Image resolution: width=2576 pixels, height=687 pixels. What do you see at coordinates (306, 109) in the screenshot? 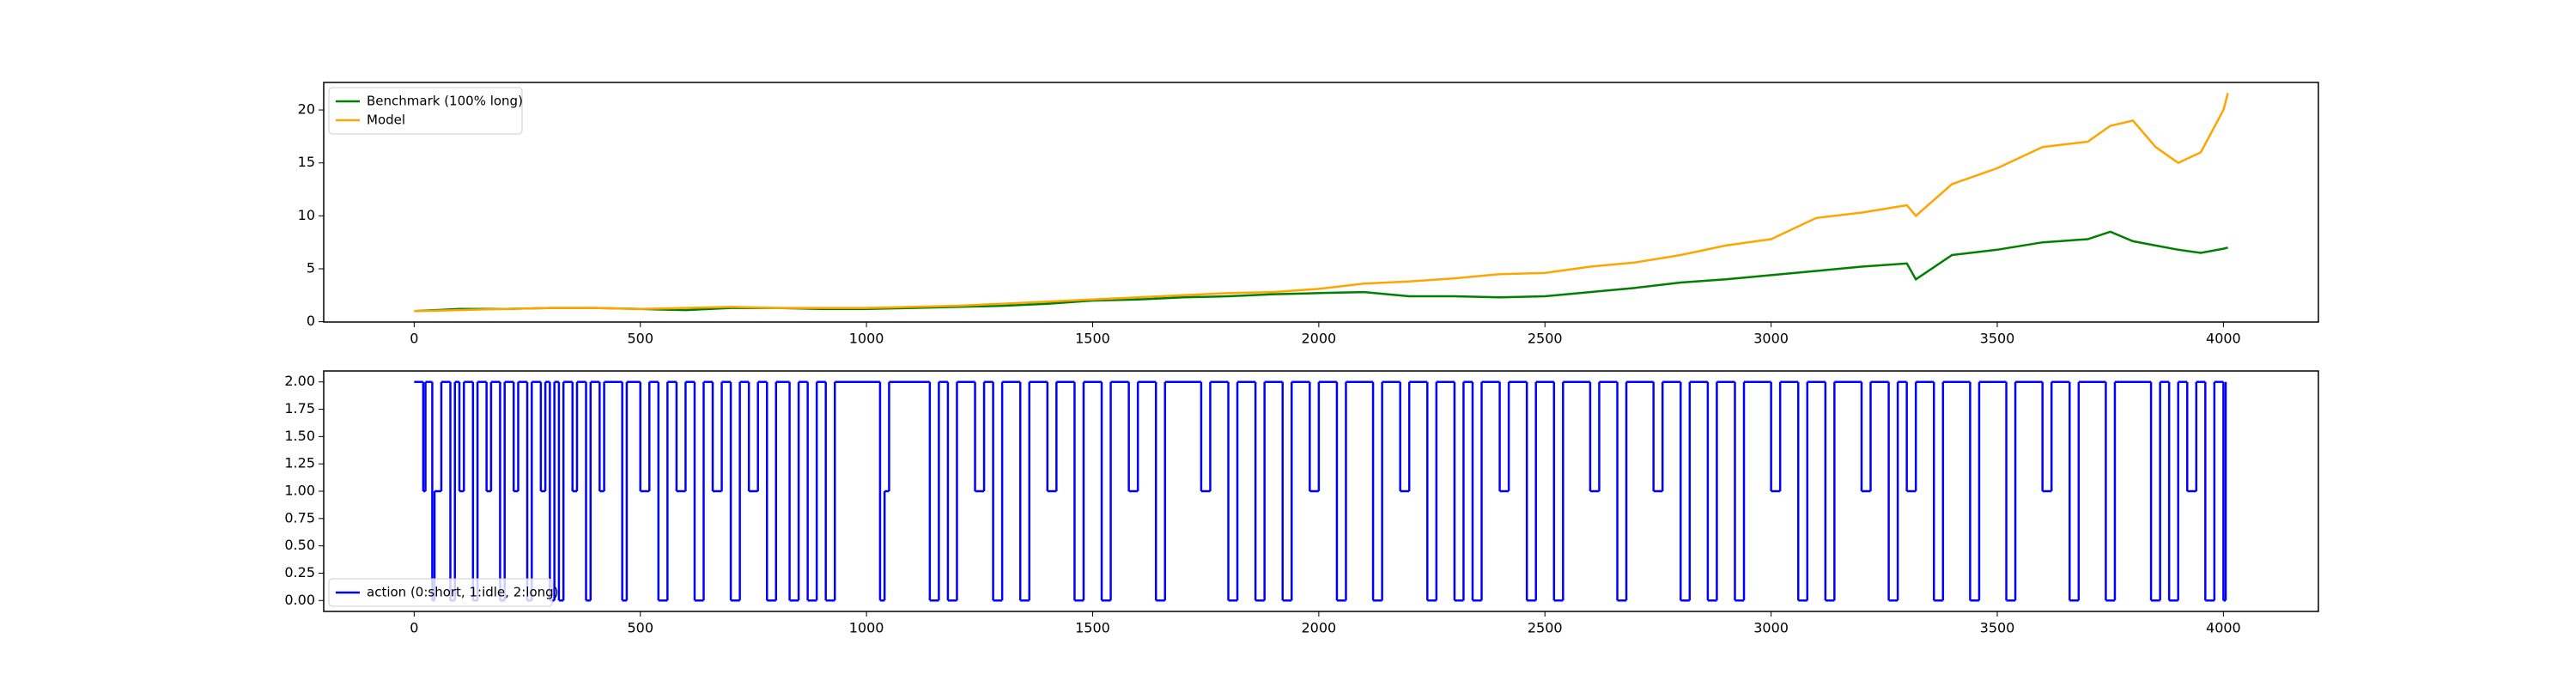
I see `y-tick-label: 20` at bounding box center [306, 109].